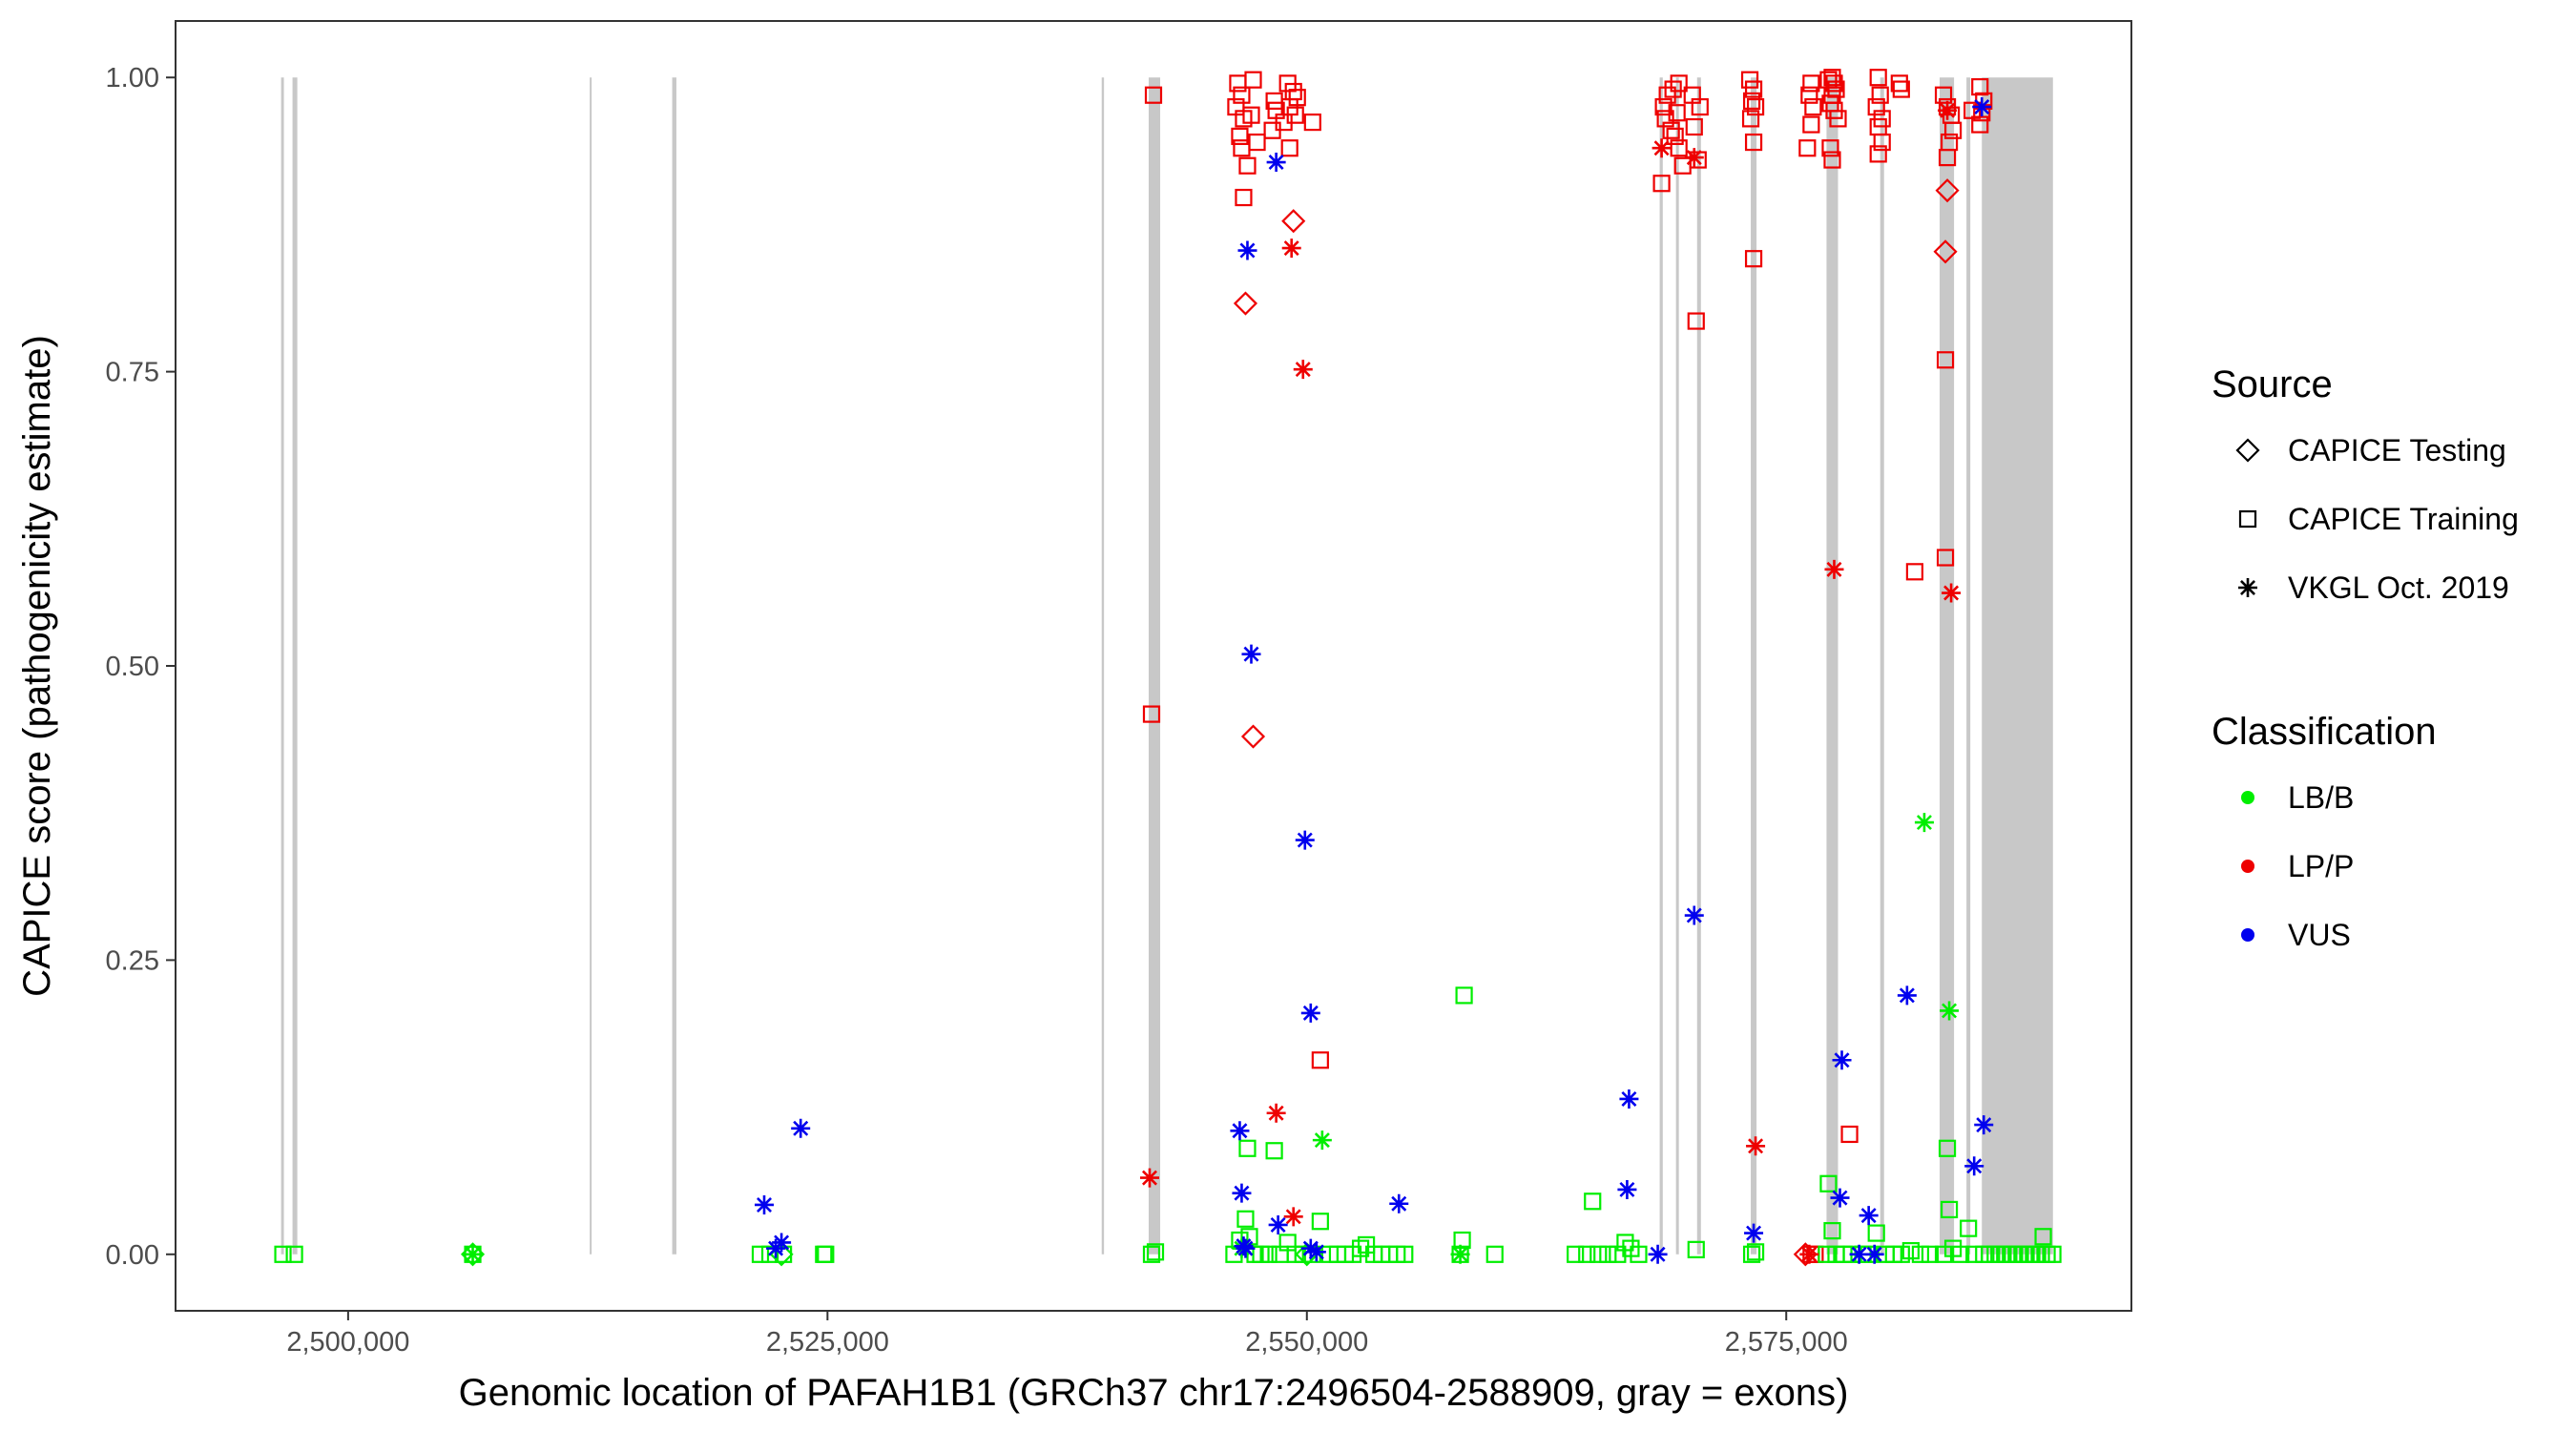 This screenshot has width=2576, height=1431. I want to click on y-tick-label-4: 1.00, so click(132, 78).